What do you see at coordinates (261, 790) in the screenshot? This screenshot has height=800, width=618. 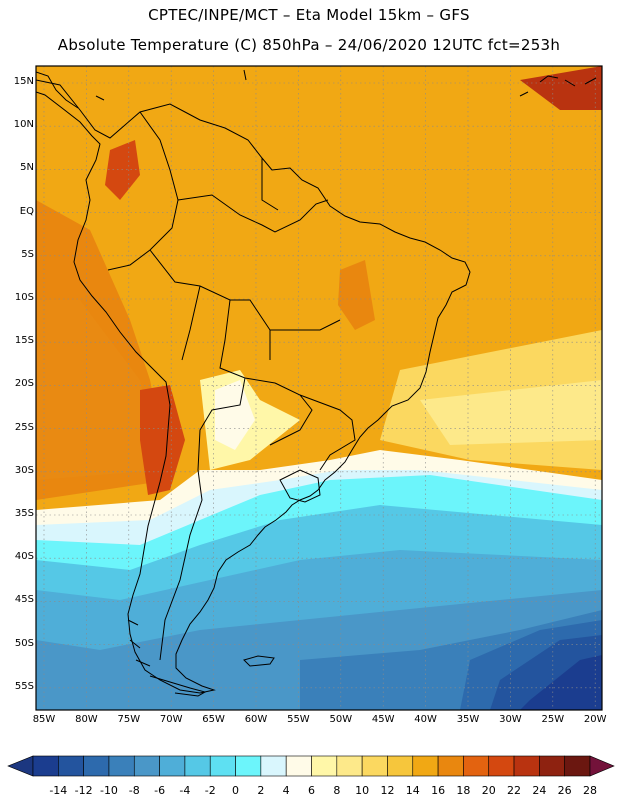 I see `colorbar-tick-label: 2` at bounding box center [261, 790].